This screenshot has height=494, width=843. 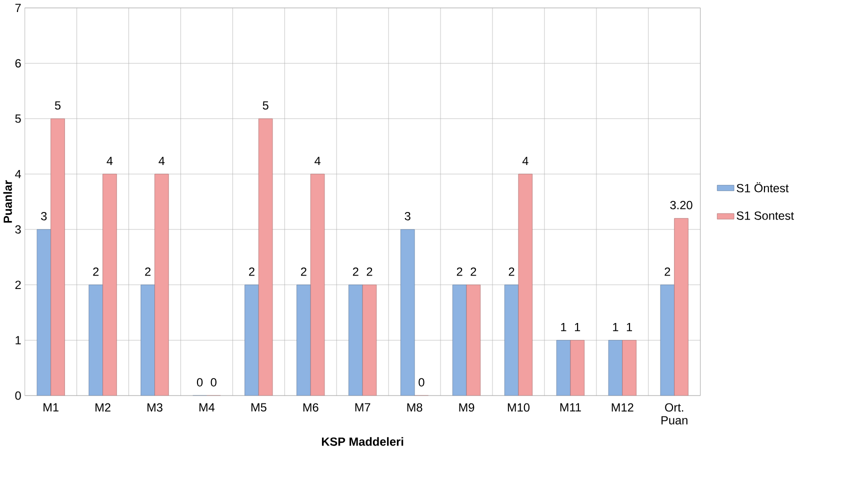 What do you see at coordinates (310, 407) in the screenshot?
I see `x-tick-label: M6` at bounding box center [310, 407].